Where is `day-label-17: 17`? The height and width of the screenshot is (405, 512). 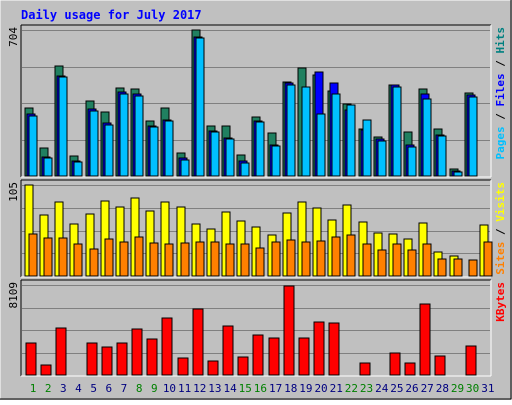 day-label-17: 17 is located at coordinates (275, 388).